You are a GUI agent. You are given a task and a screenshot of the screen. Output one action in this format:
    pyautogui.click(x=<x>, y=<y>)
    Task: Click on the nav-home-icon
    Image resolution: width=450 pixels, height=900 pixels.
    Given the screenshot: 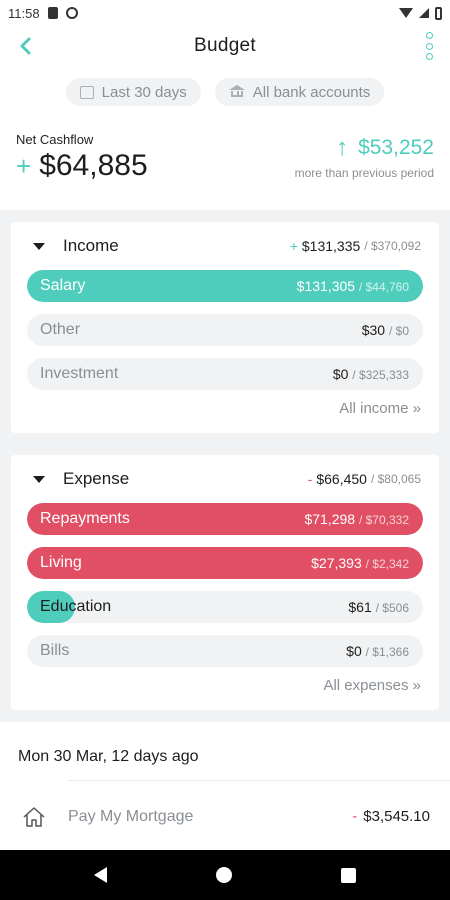 What is the action you would take?
    pyautogui.click(x=223, y=875)
    